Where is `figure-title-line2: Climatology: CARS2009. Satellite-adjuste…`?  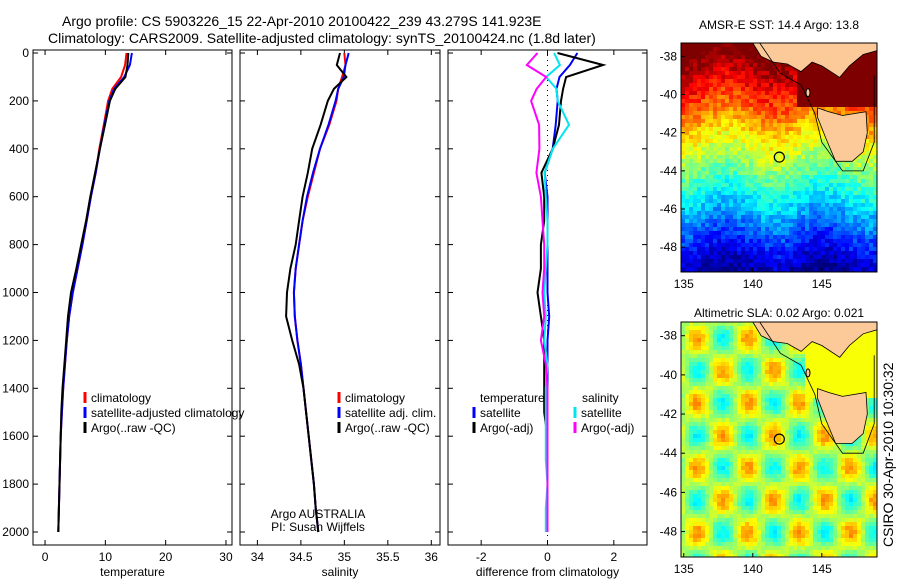 figure-title-line2: Climatology: CARS2009. Satellite-adjuste… is located at coordinates (322, 38).